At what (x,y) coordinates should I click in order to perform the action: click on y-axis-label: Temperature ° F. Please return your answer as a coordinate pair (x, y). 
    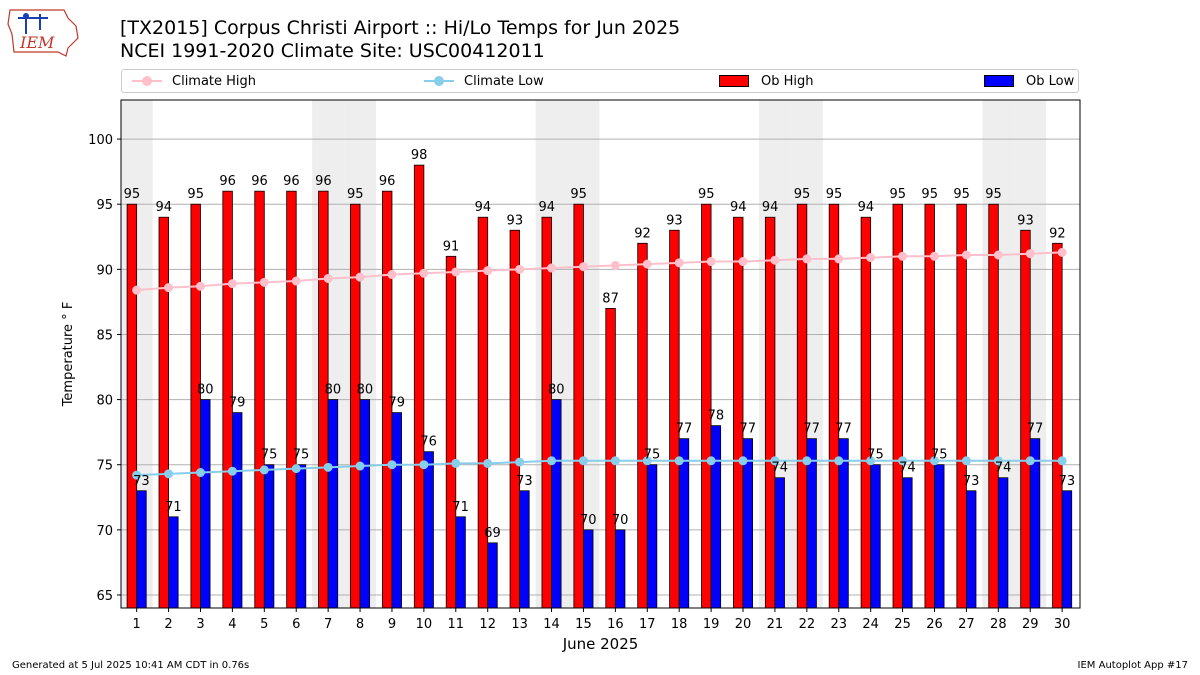
    Looking at the image, I should click on (68, 355).